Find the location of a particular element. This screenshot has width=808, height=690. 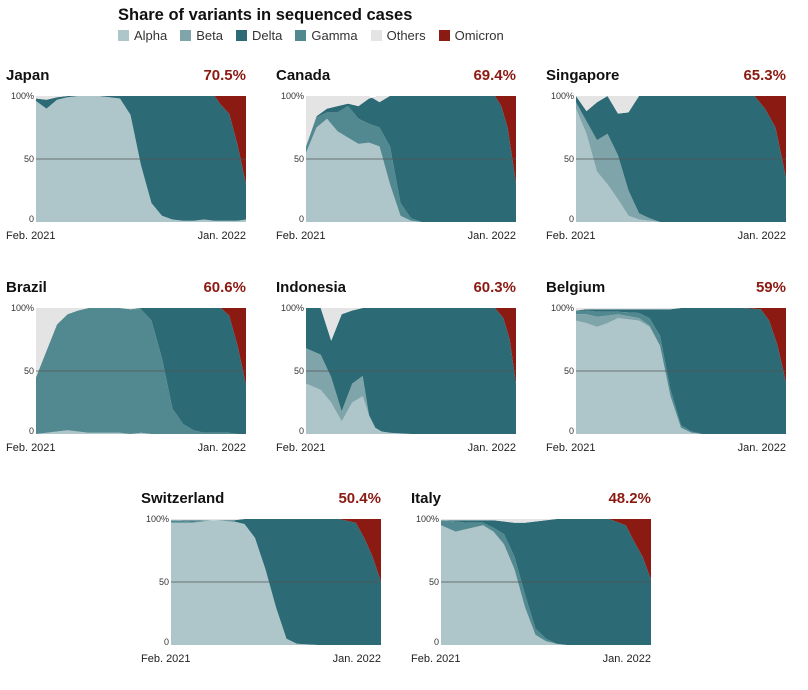

legend: Alpha Beta Delta Gamma Others Omicron is located at coordinates (317, 35).